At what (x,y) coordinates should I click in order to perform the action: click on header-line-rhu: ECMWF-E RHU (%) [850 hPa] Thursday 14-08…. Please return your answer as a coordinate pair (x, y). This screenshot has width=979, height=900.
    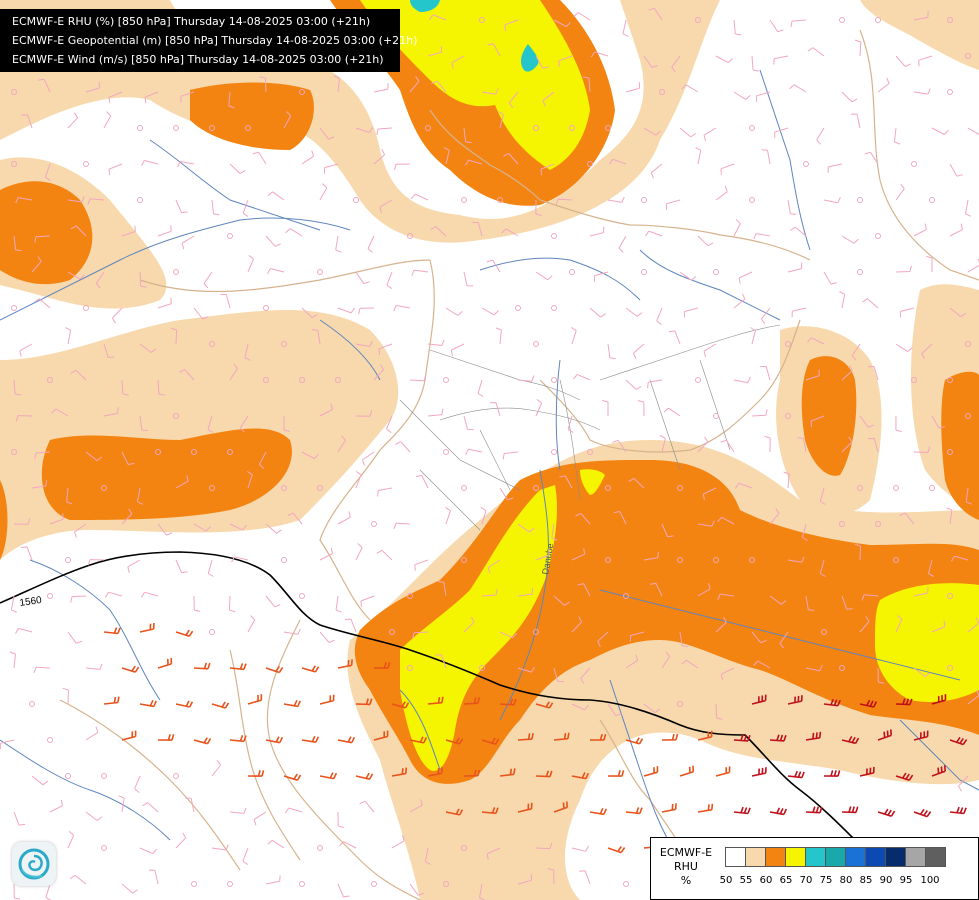
    Looking at the image, I should click on (191, 21).